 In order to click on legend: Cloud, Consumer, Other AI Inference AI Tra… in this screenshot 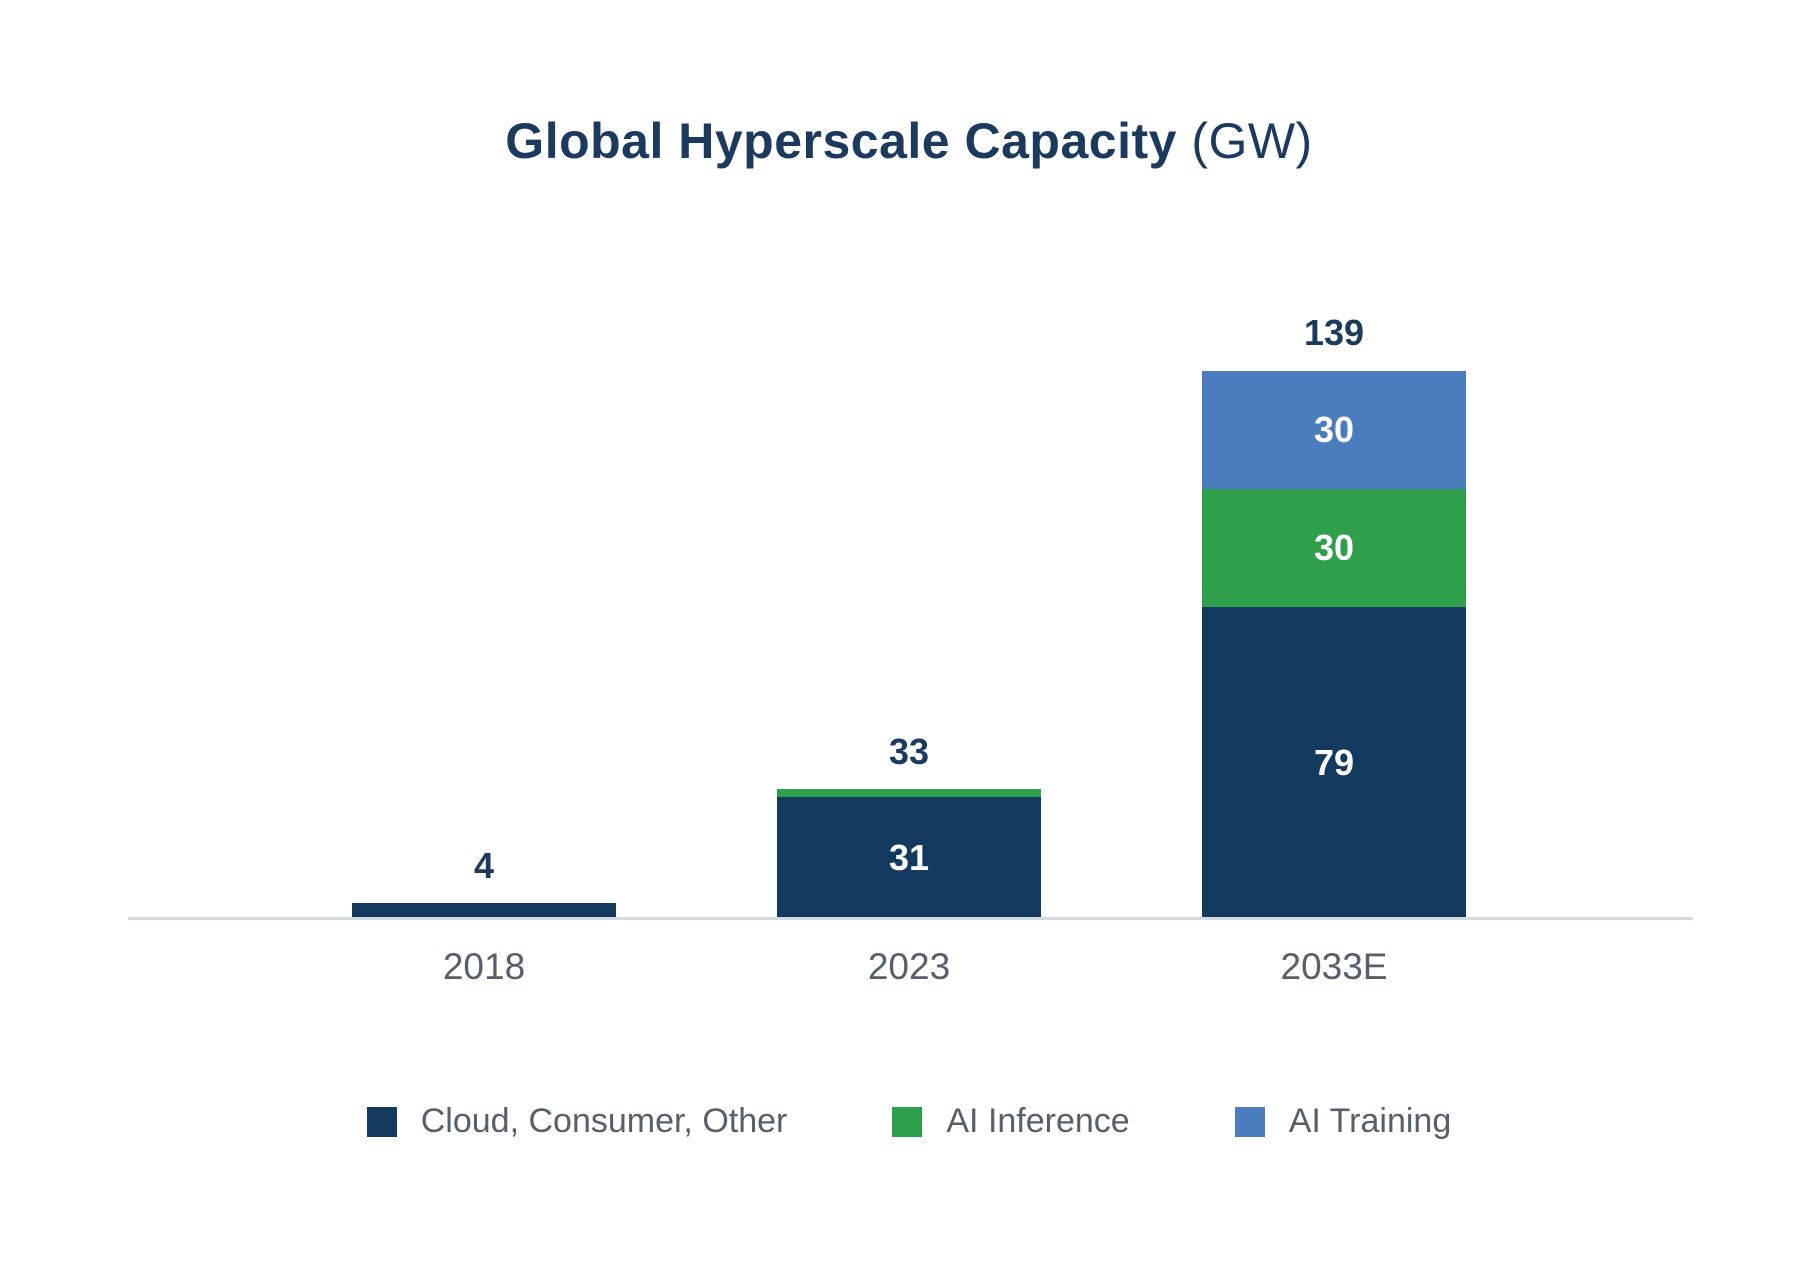, I will do `click(909, 1121)`.